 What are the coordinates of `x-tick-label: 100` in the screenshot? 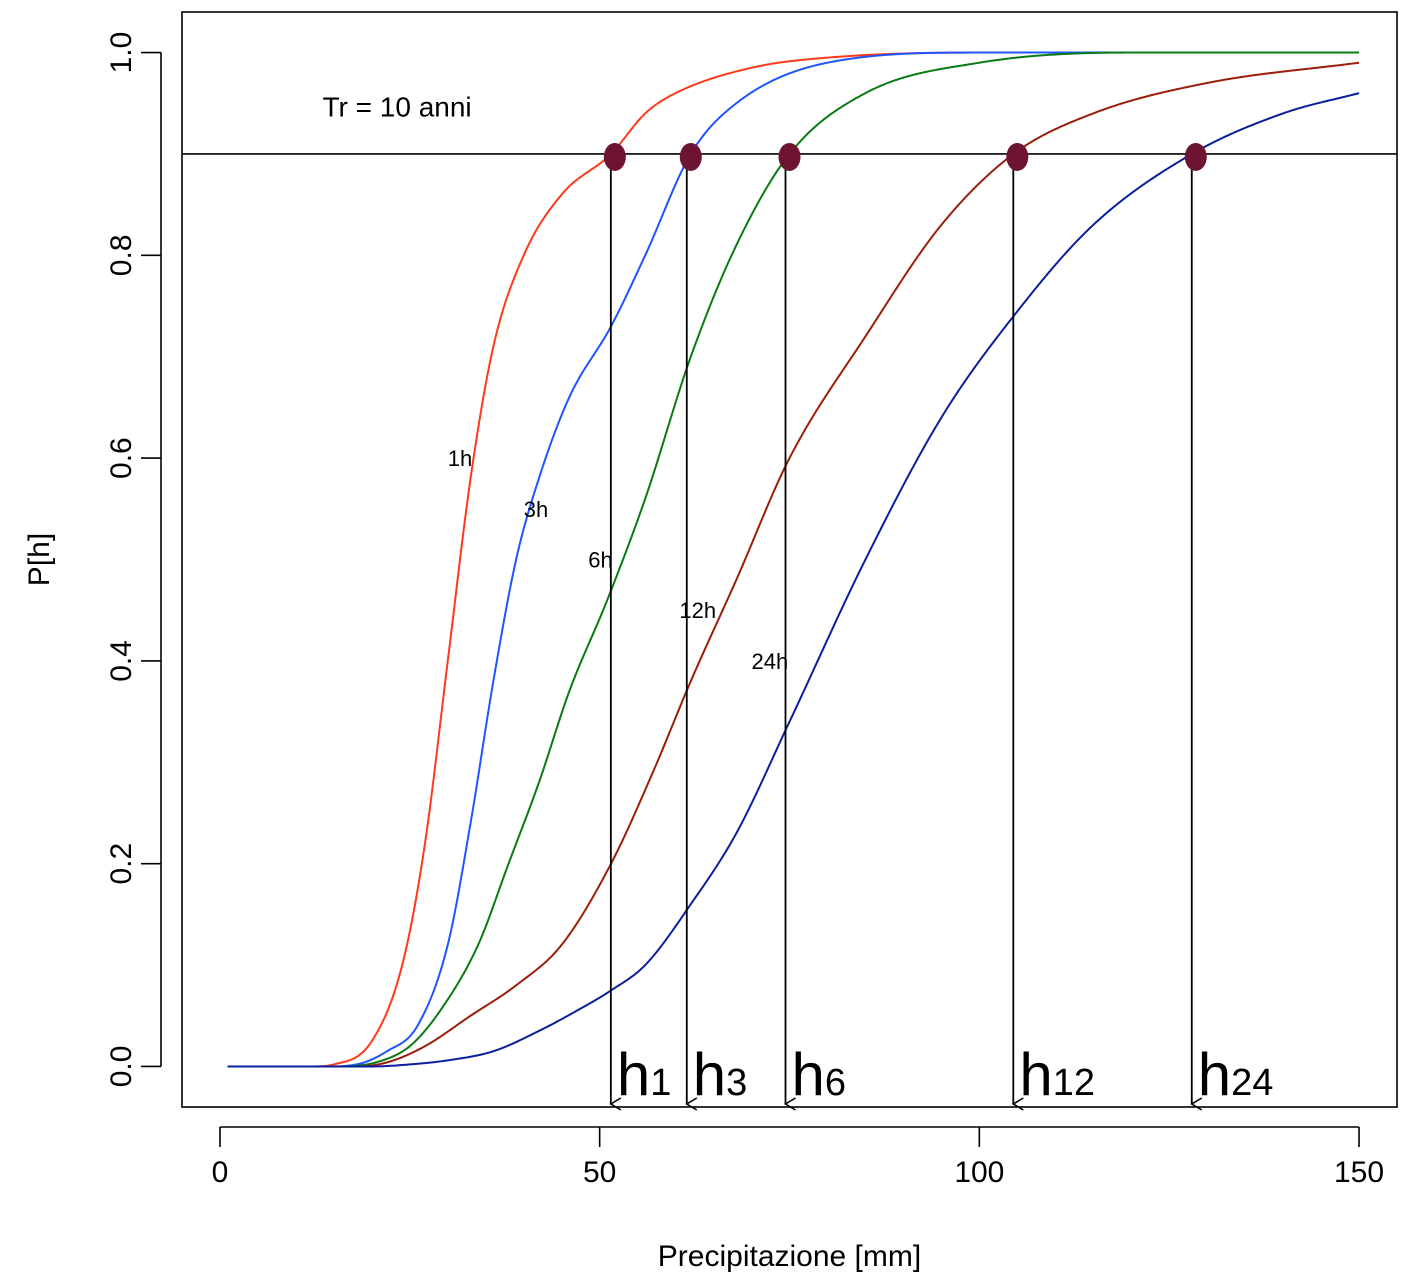 It's located at (979, 1172).